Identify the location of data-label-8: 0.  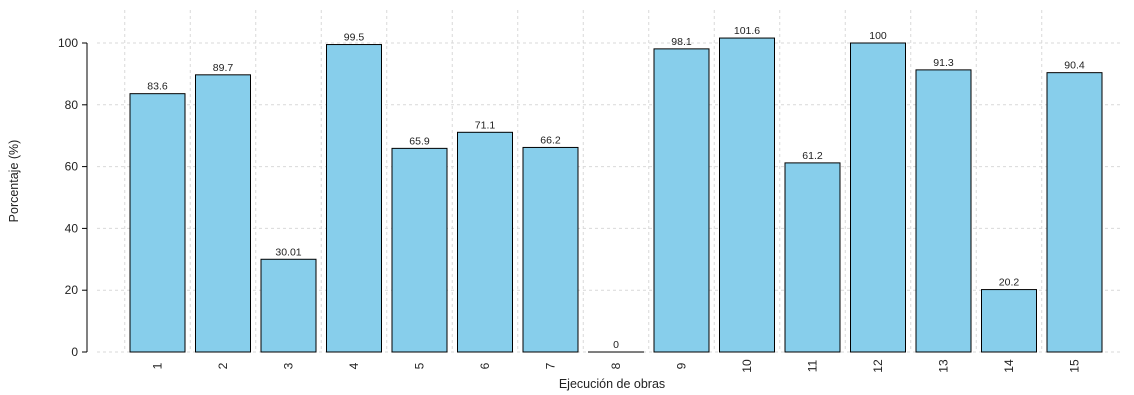
(616, 345).